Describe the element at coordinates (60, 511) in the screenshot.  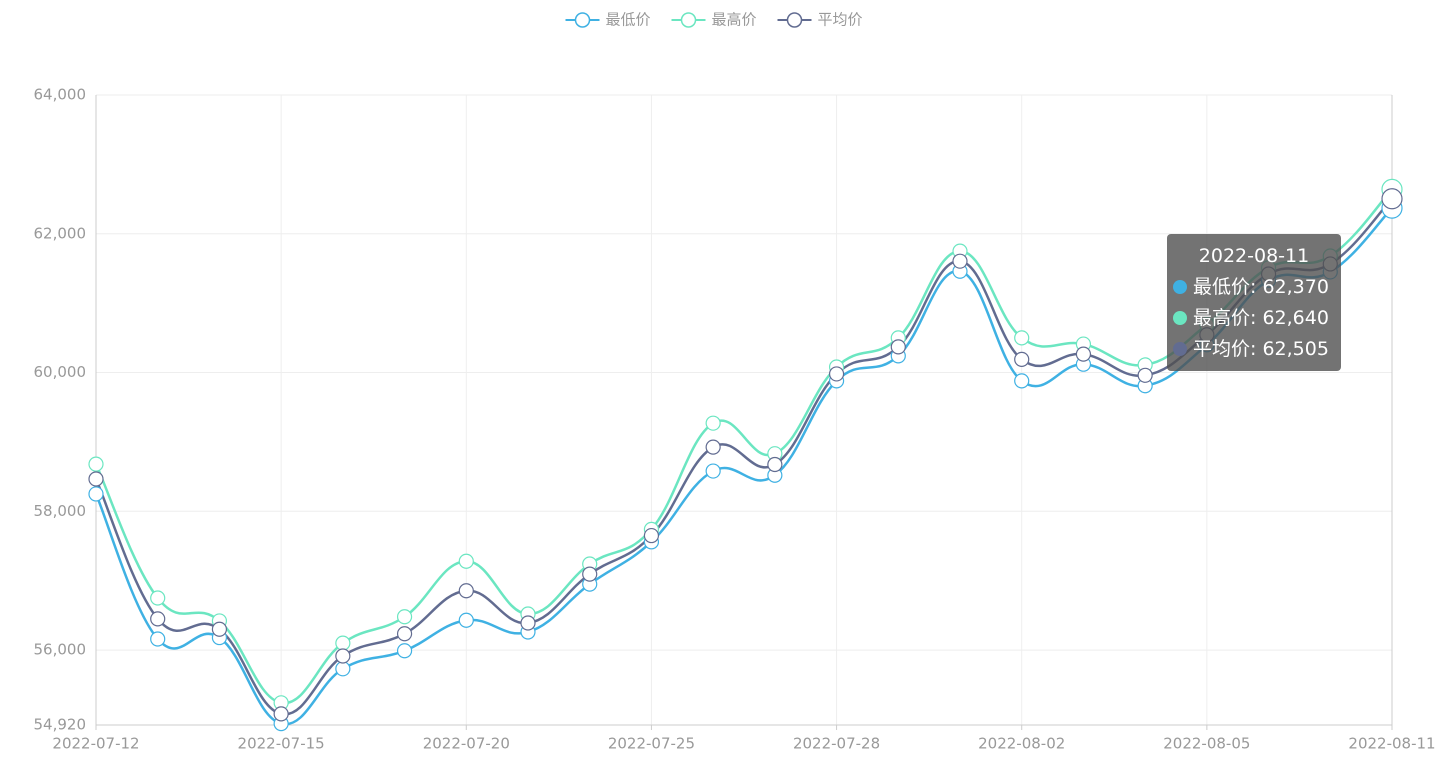
I see `y-tick-label: 58,000` at that location.